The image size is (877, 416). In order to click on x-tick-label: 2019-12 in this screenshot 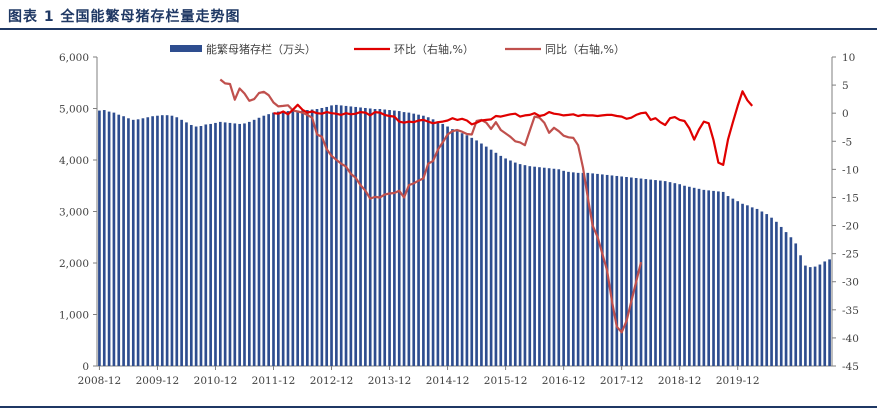, I will do `click(738, 381)`.